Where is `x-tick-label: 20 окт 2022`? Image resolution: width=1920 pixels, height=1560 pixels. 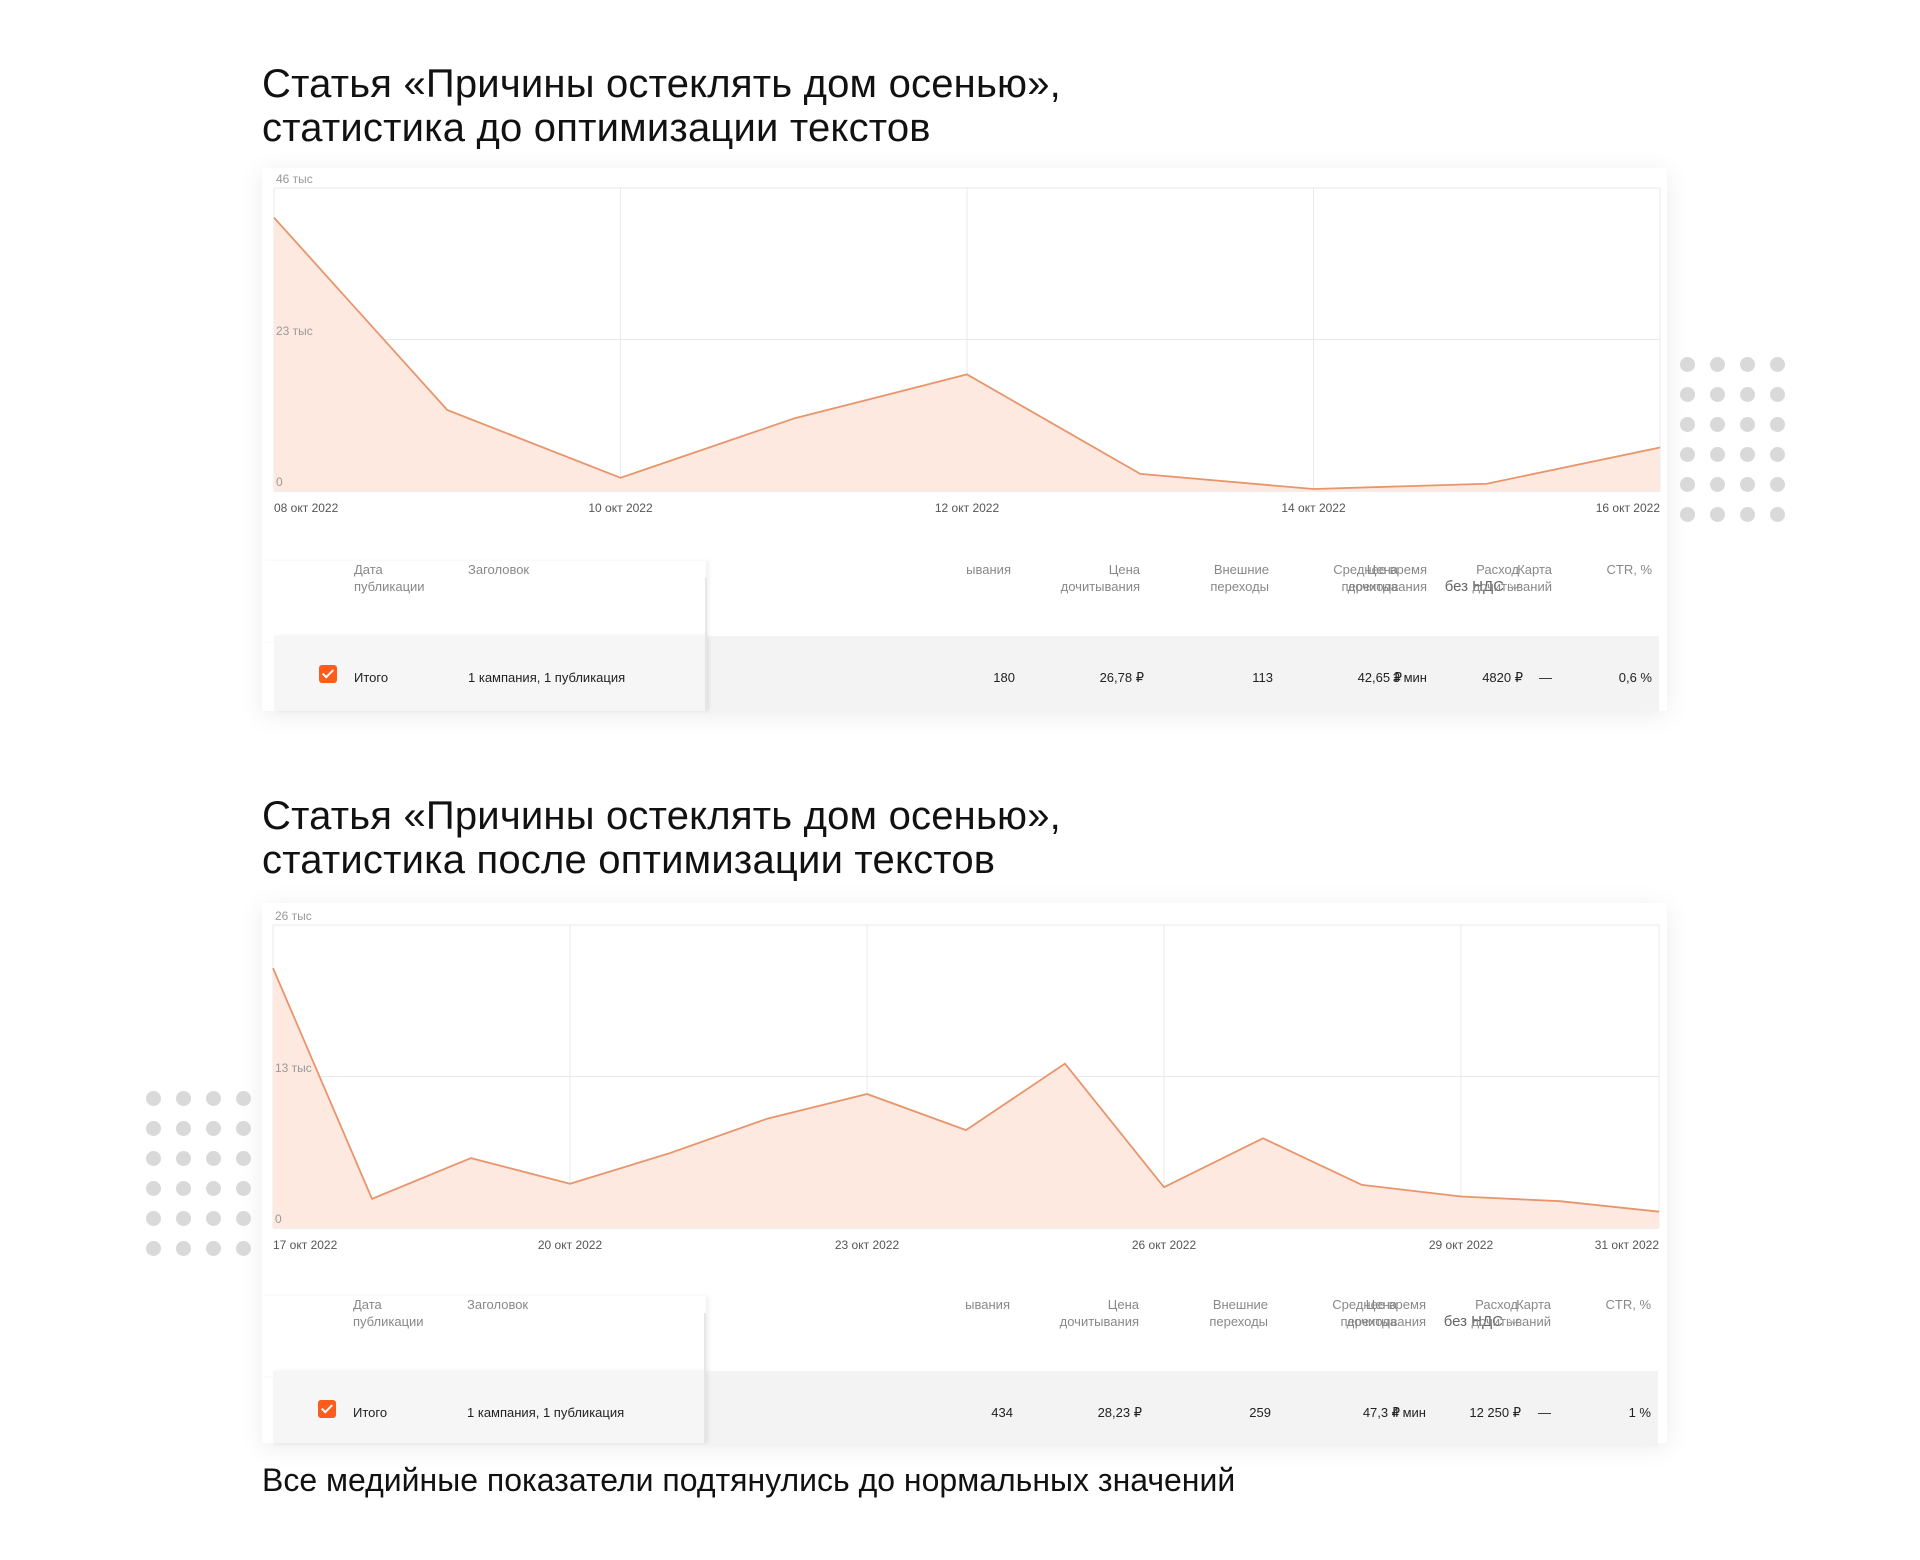
x-tick-label: 20 окт 2022 is located at coordinates (570, 1245).